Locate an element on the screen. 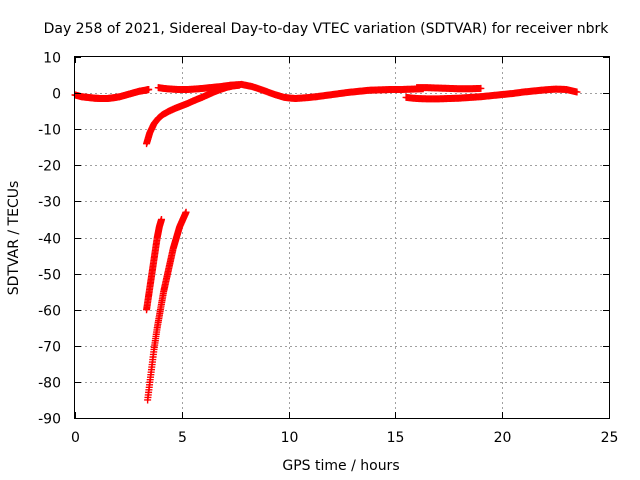 This screenshot has width=640, height=480. y-tick-label: -60 is located at coordinates (49, 312).